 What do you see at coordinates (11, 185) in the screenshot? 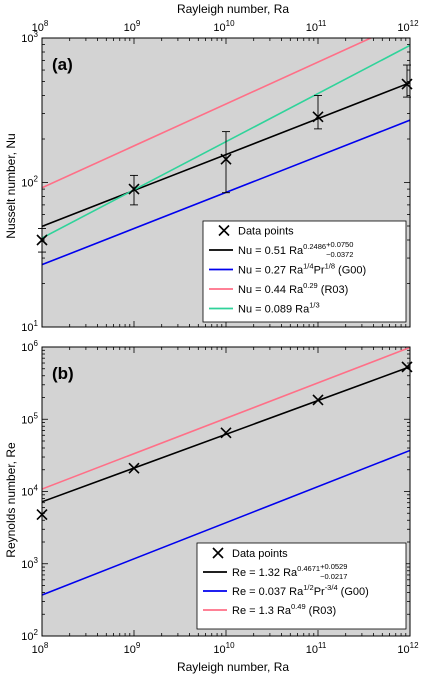
I see `panel-a-y-axis-title: Nusselt number, Nu` at bounding box center [11, 185].